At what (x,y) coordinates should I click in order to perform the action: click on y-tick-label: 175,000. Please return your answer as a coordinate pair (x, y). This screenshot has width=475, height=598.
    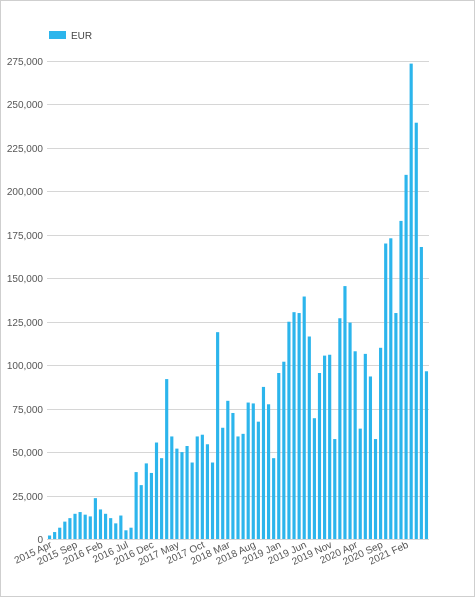
    Looking at the image, I should click on (25, 236).